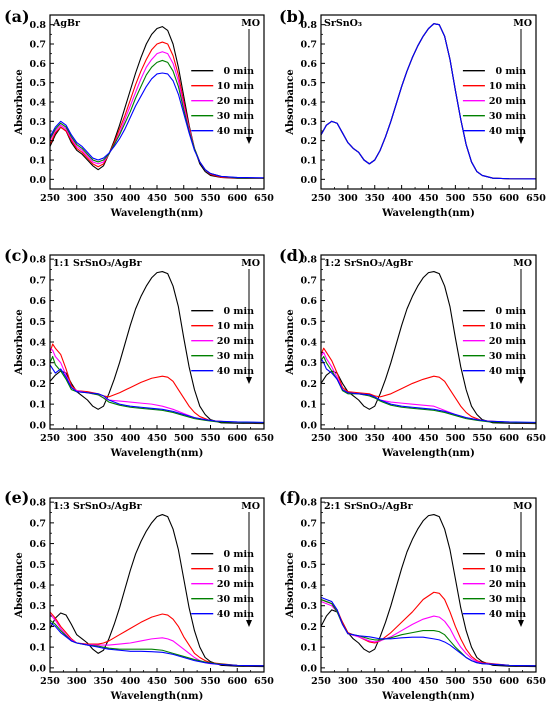 Image resolution: width=550 pixels, height=709 pixels. I want to click on panel-label: (d), so click(292, 255).